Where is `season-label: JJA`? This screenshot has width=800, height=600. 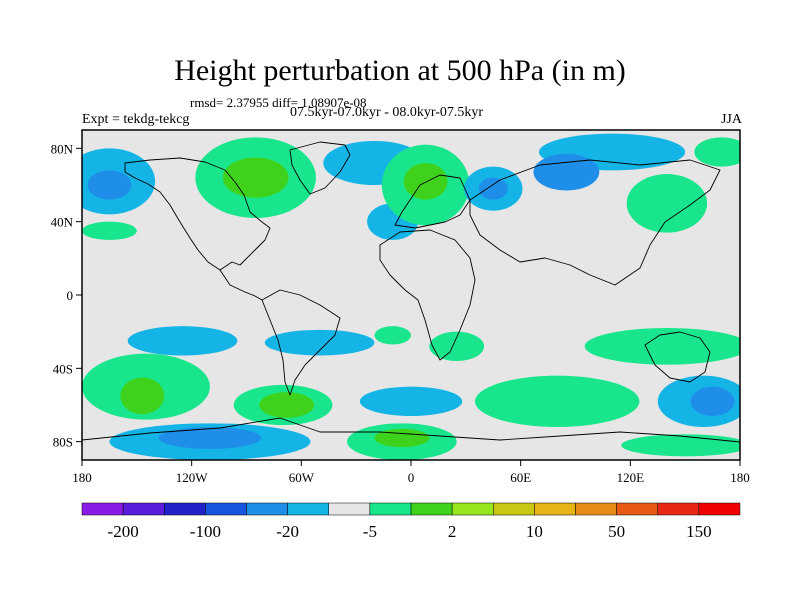 season-label: JJA is located at coordinates (731, 119).